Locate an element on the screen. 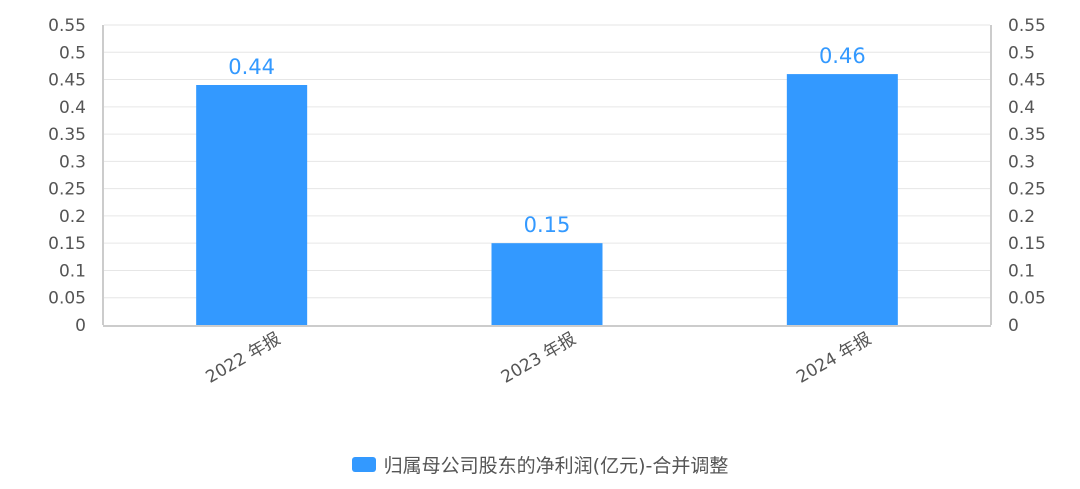 The width and height of the screenshot is (1080, 489). x-tick-label: 2023 年报 is located at coordinates (539, 358).